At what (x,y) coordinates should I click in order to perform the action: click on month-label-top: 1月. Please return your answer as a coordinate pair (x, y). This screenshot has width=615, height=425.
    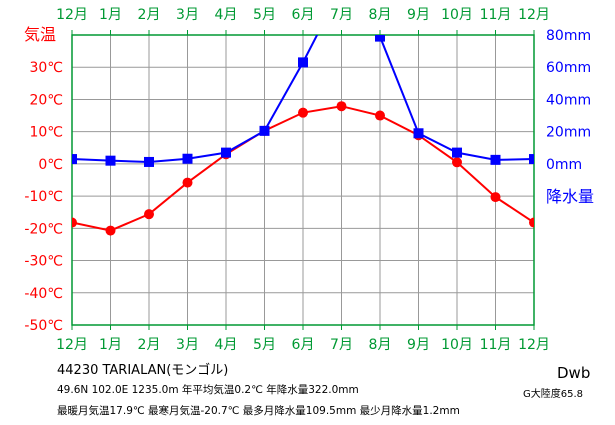
    Looking at the image, I should click on (110, 15).